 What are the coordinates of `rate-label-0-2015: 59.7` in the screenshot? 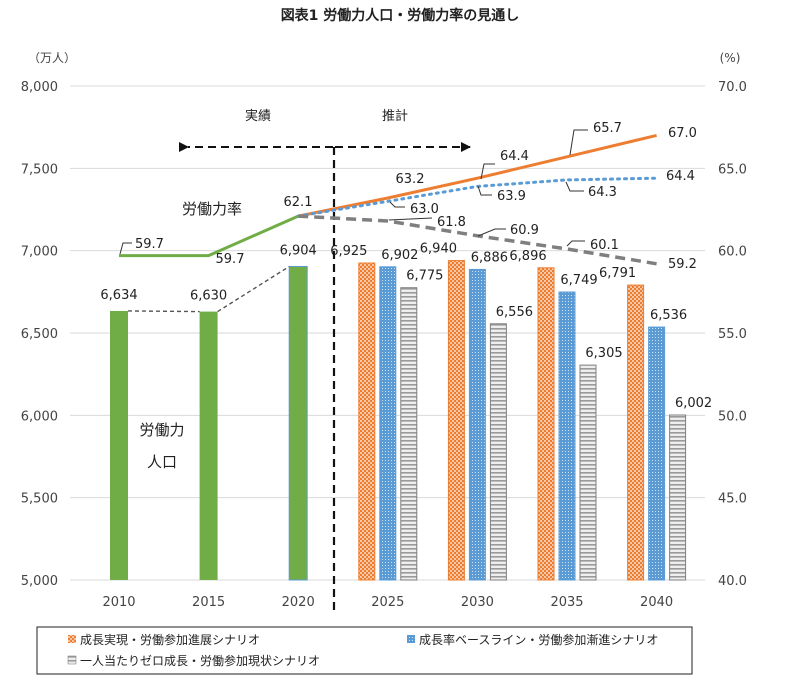 It's located at (230, 259).